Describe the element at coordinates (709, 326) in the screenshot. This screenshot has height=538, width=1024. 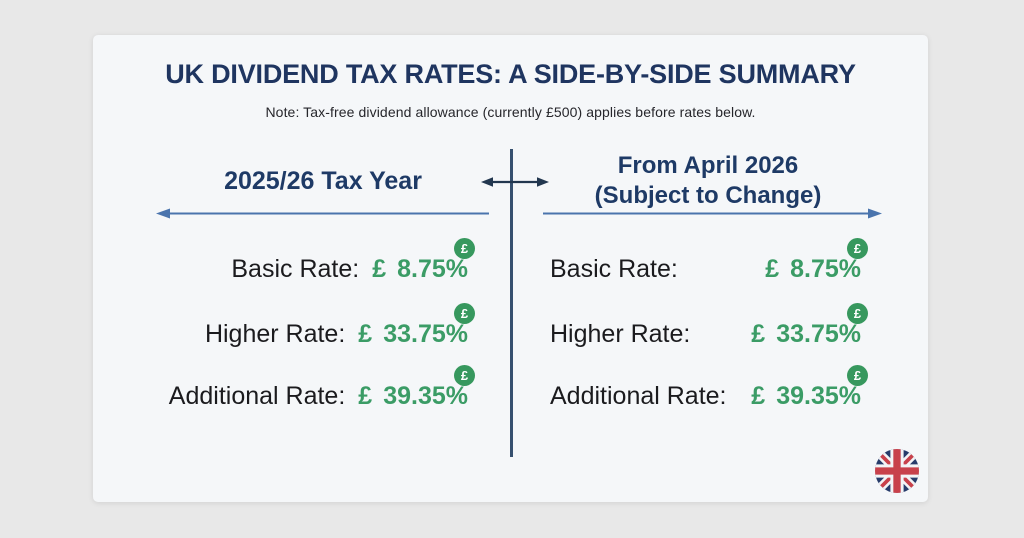
I see `rate-row-higher-2026: Higher Rate: £33.75% £` at that location.